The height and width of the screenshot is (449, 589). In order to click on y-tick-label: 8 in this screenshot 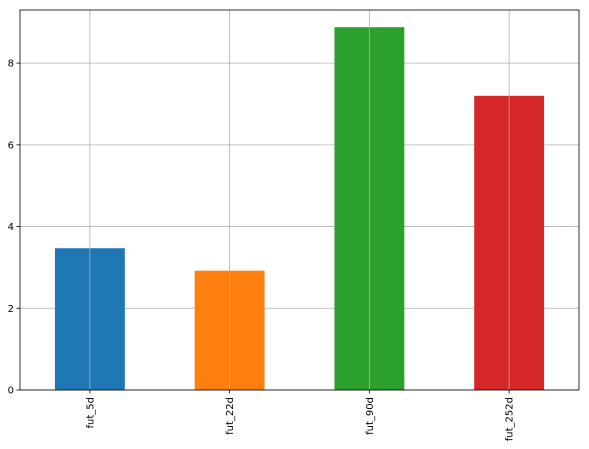, I will do `click(11, 64)`.